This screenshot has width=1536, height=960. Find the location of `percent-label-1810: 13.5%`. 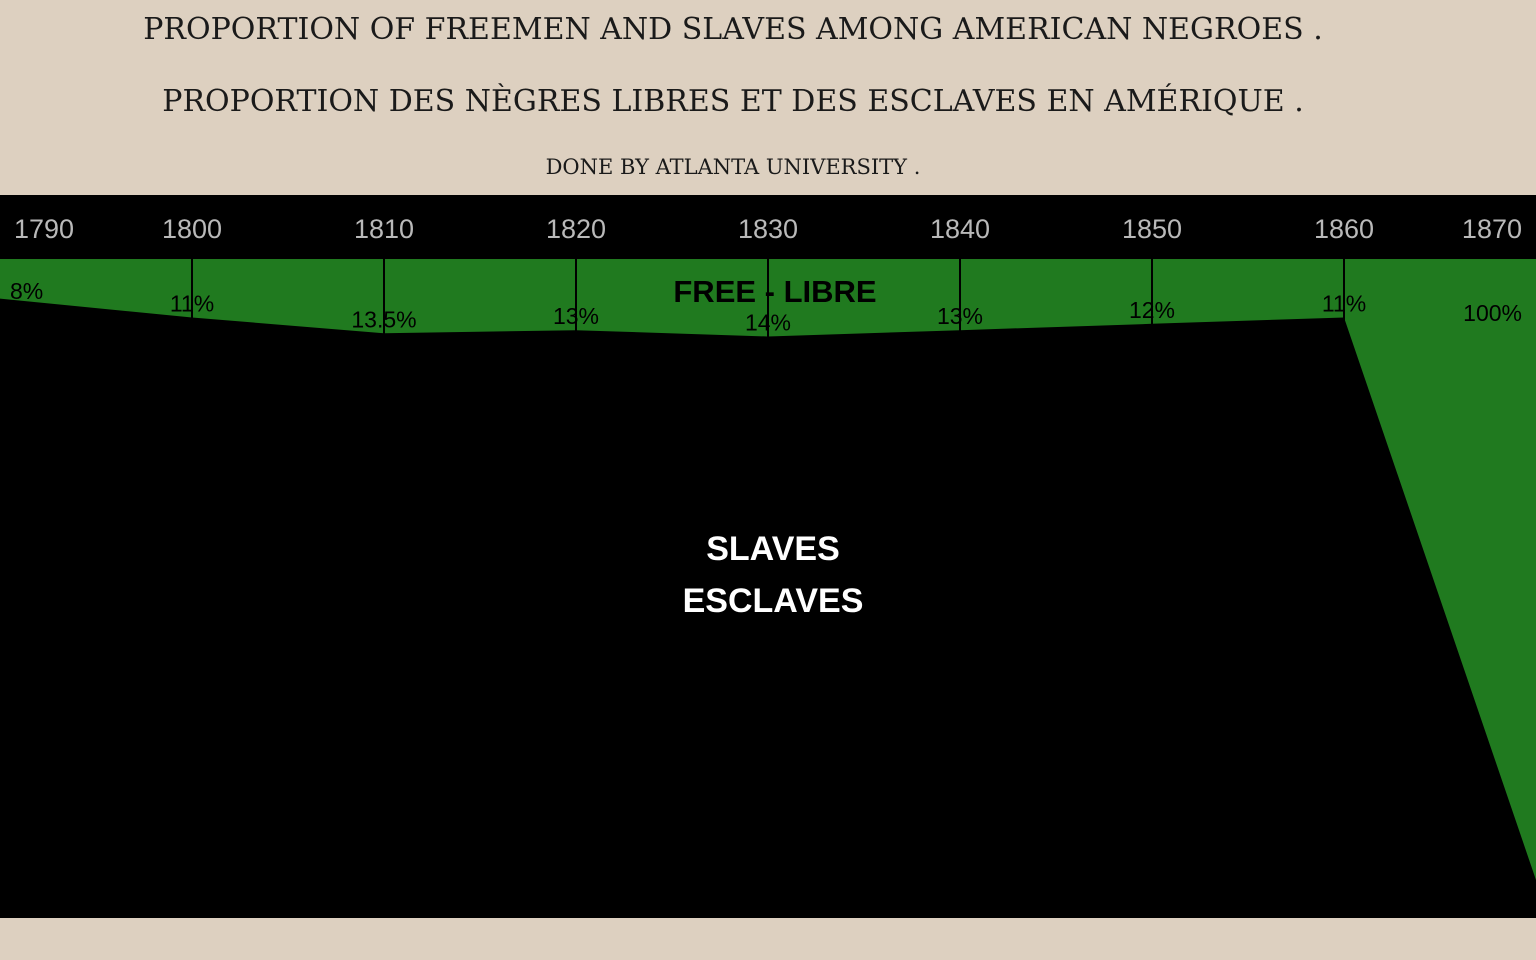

percent-label-1810: 13.5% is located at coordinates (383, 319).